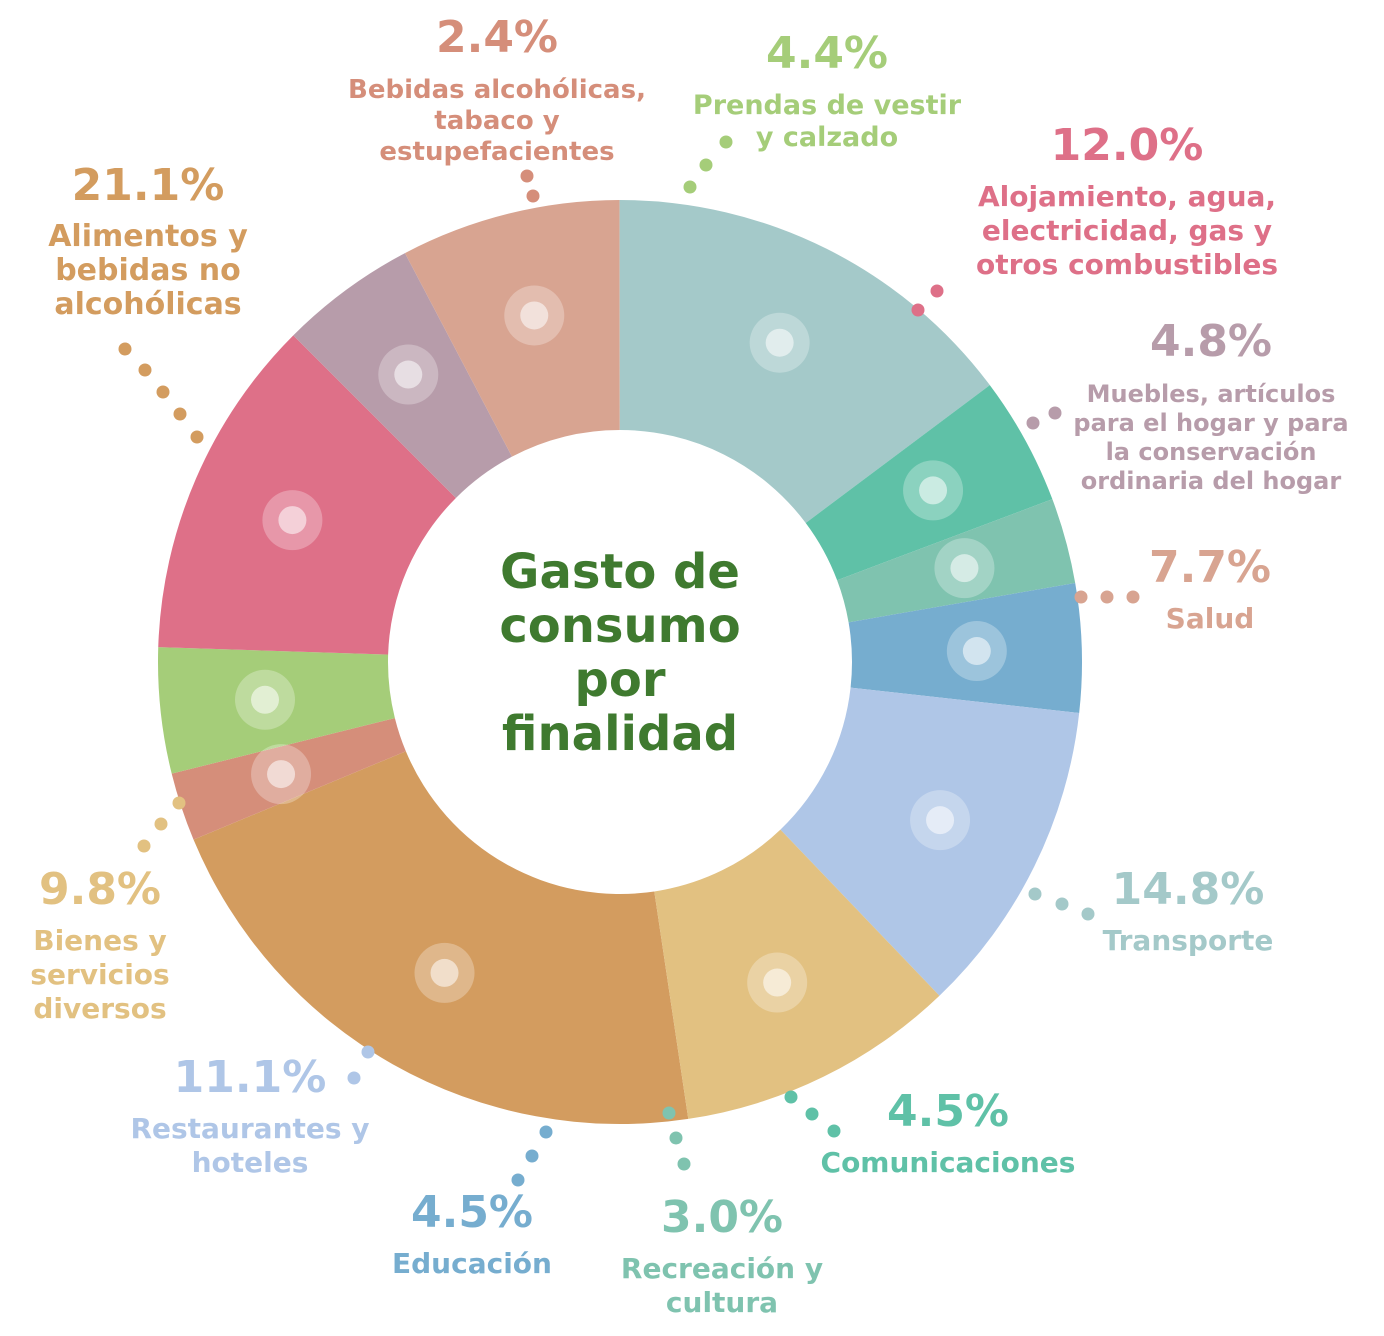 This screenshot has height=1336, width=1384. What do you see at coordinates (148, 236) in the screenshot?
I see `slice-label: Alimentos y` at bounding box center [148, 236].